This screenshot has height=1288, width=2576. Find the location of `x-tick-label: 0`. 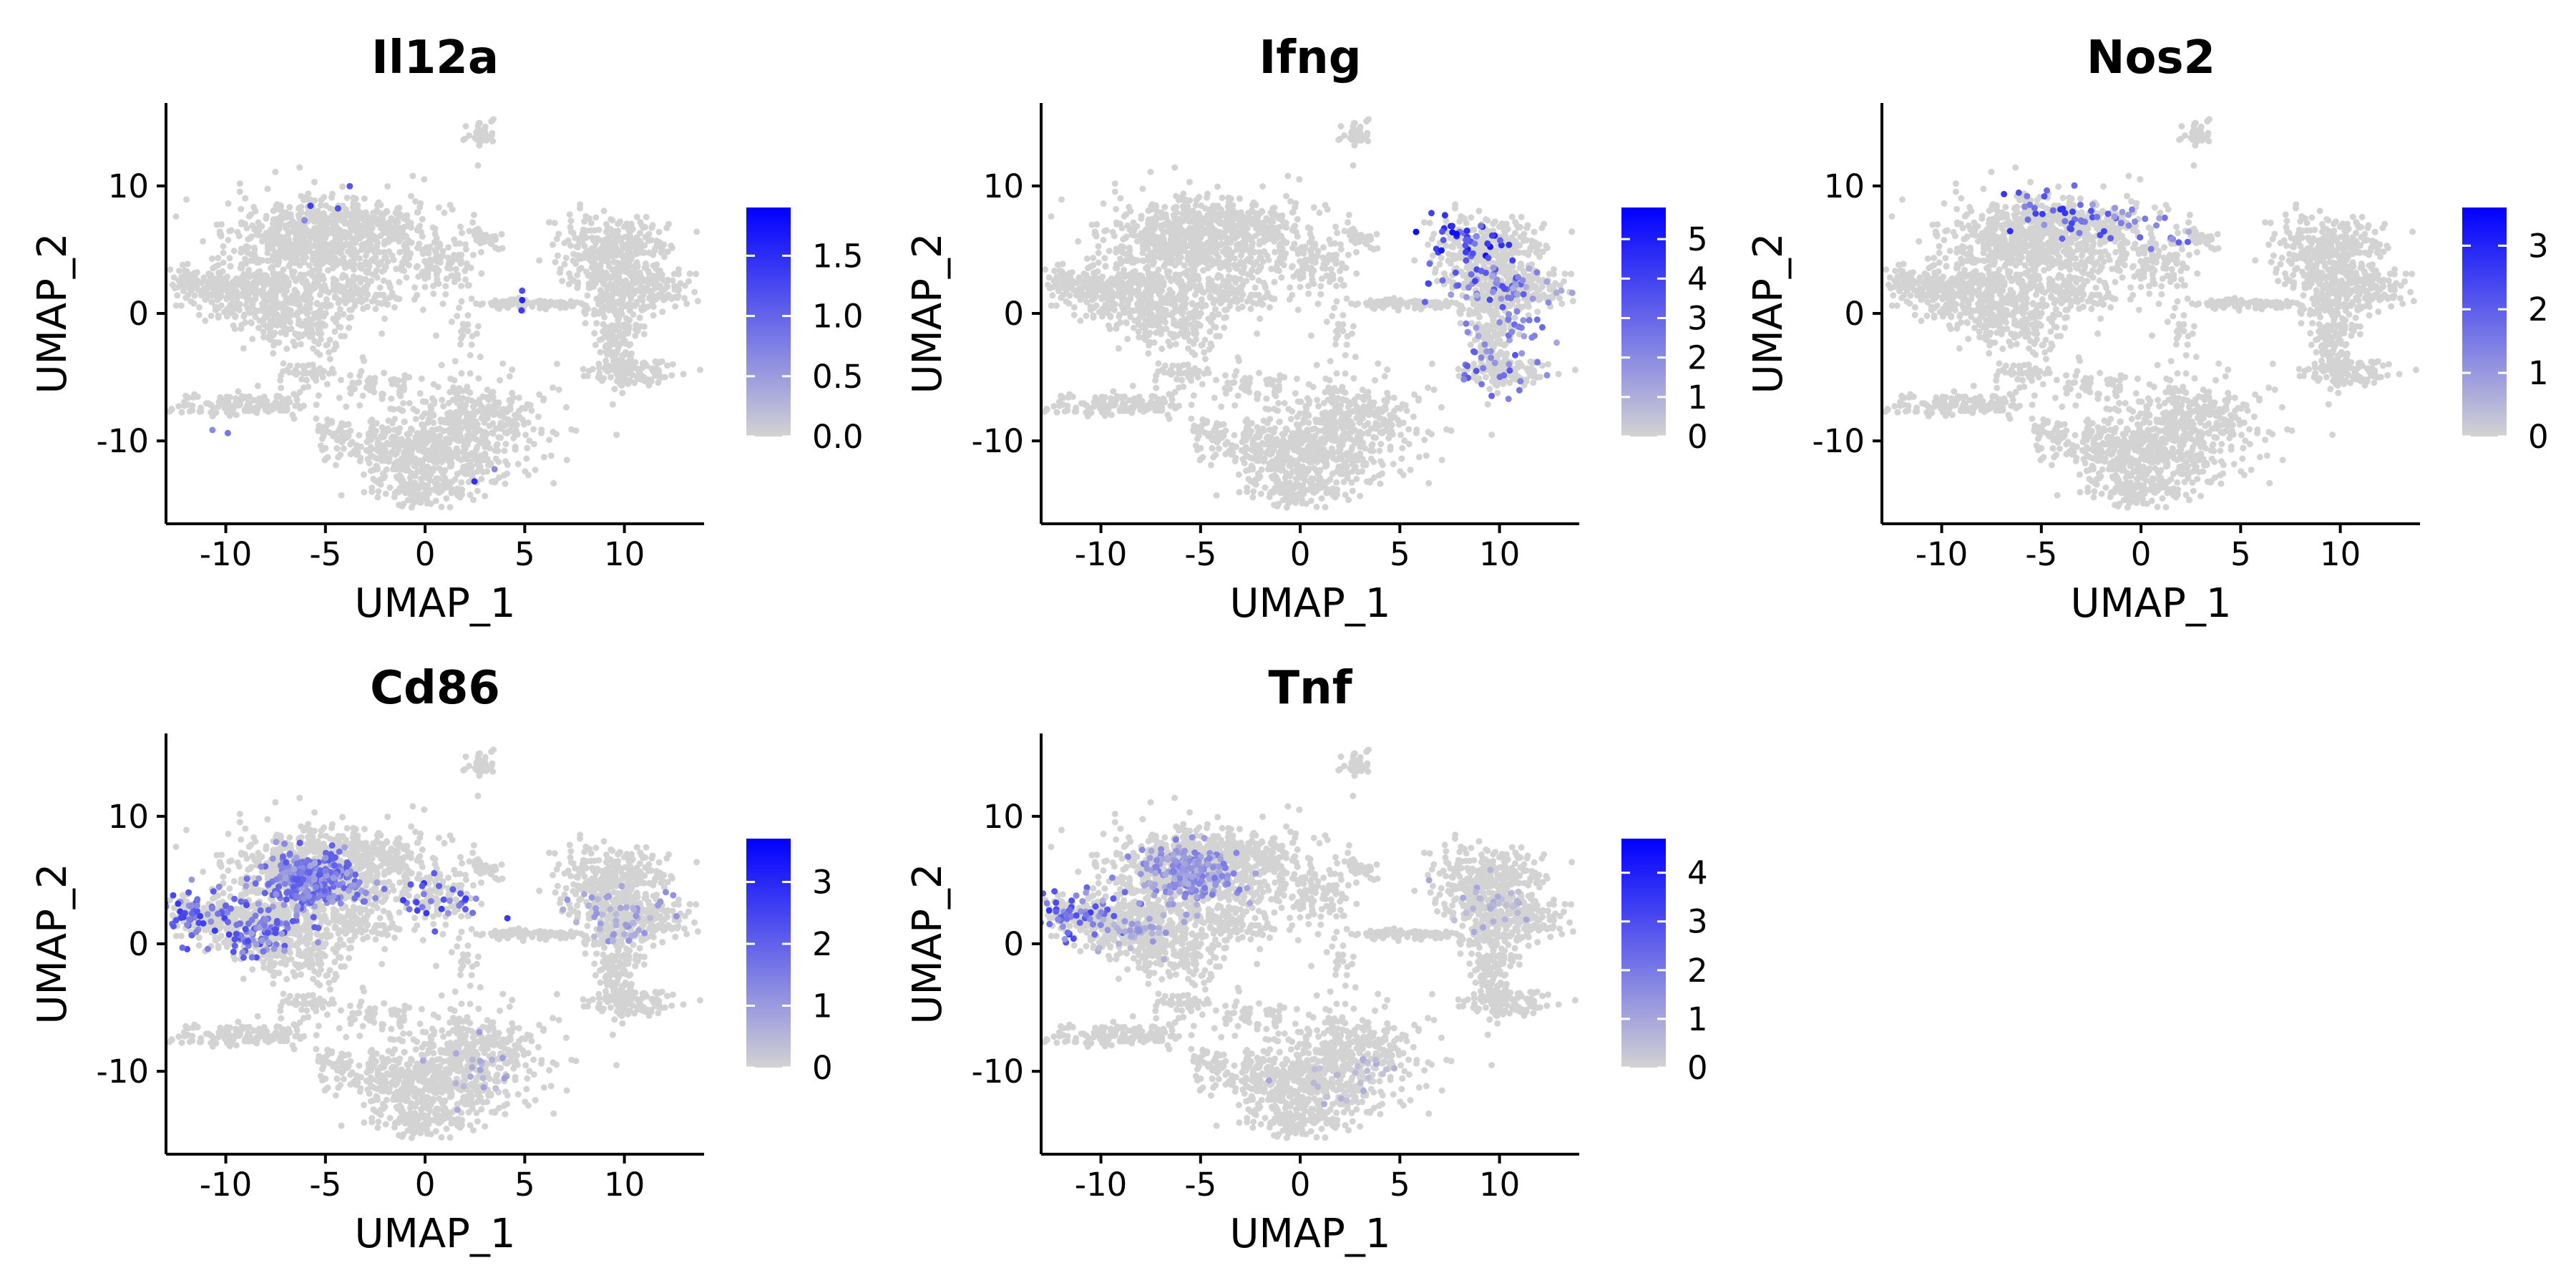

x-tick-label: 0 is located at coordinates (1300, 1185).